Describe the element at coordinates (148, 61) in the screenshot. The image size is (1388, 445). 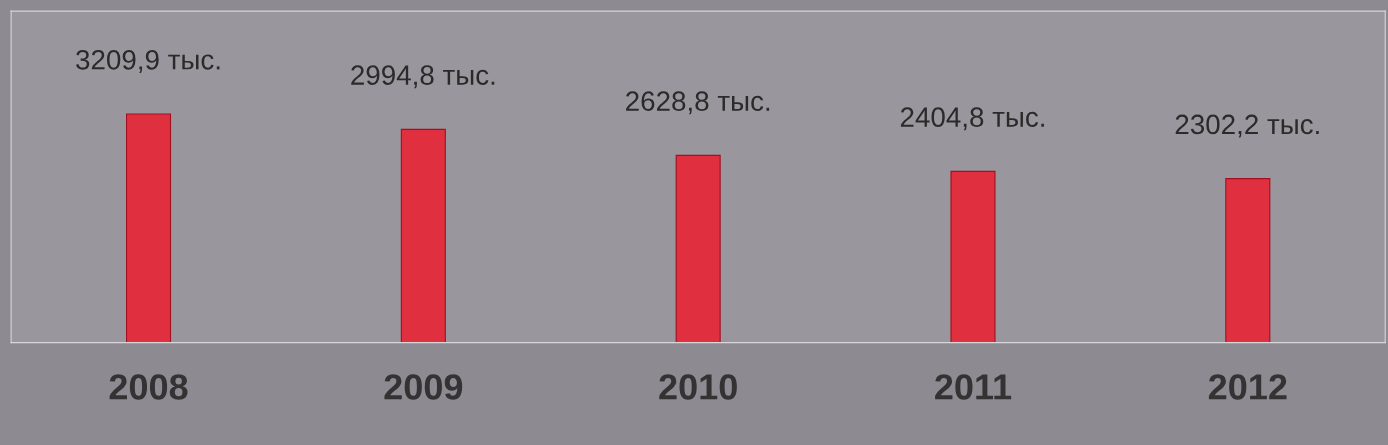
I see `data-label: 3209,9 тыс.` at that location.